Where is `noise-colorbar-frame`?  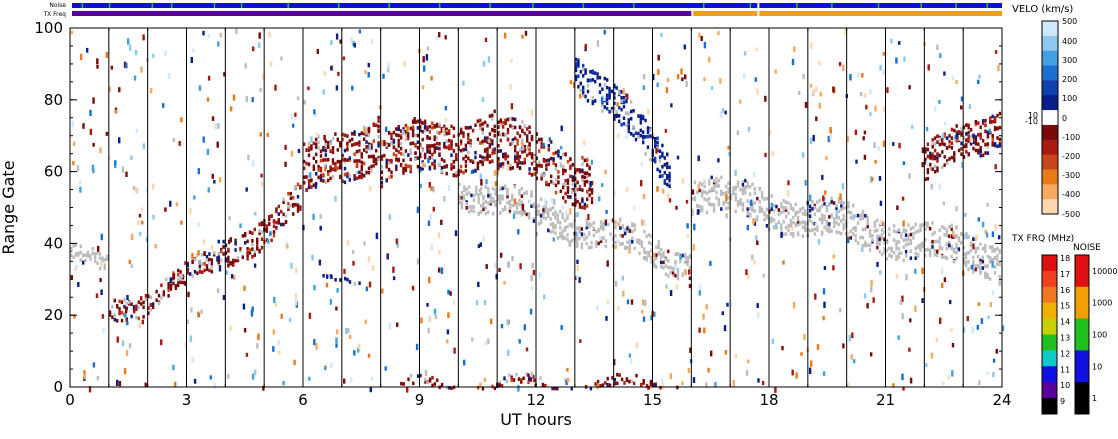 noise-colorbar-frame is located at coordinates (1082, 334).